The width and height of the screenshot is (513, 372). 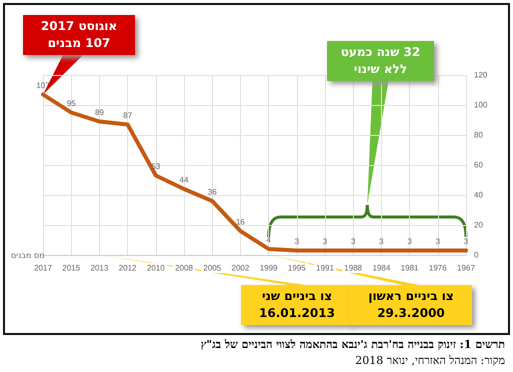 I want to click on y-tick-label: 0, so click(x=476, y=255).